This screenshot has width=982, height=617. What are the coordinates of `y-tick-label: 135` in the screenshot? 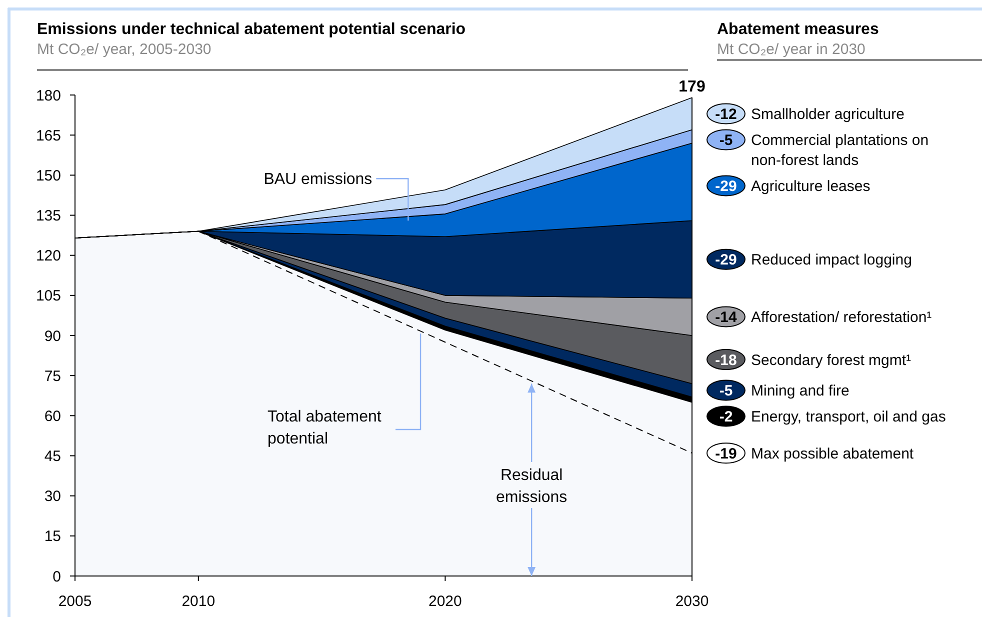 It's located at (48, 216).